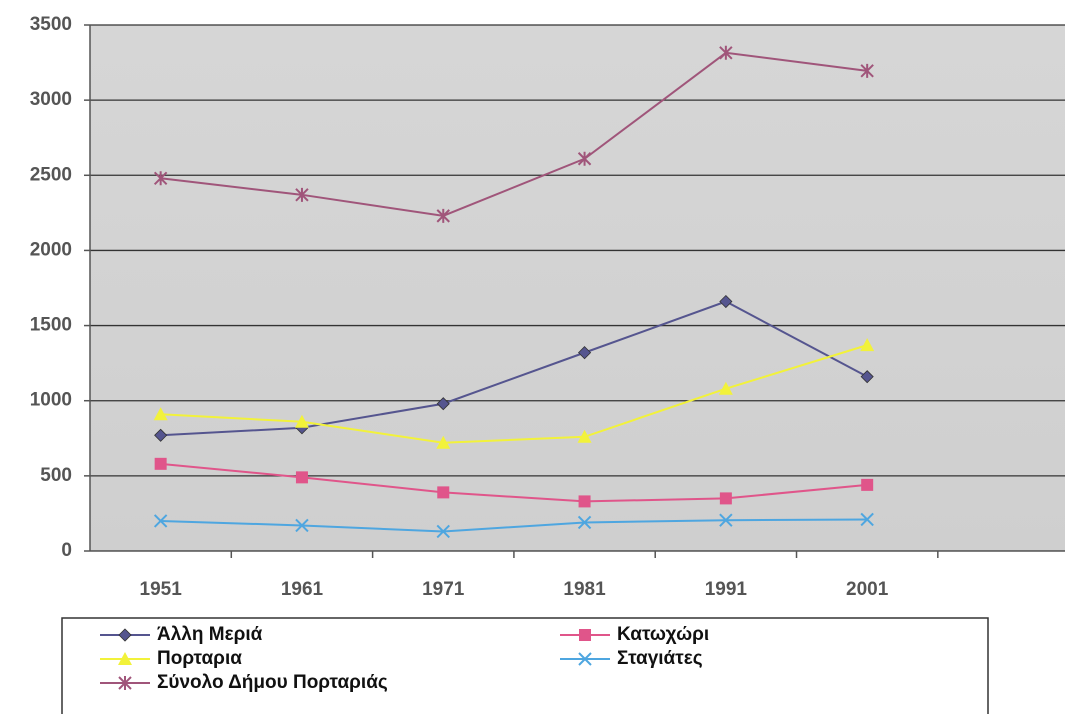  Describe the element at coordinates (302, 589) in the screenshot. I see `x-tick-label: 1961` at that location.